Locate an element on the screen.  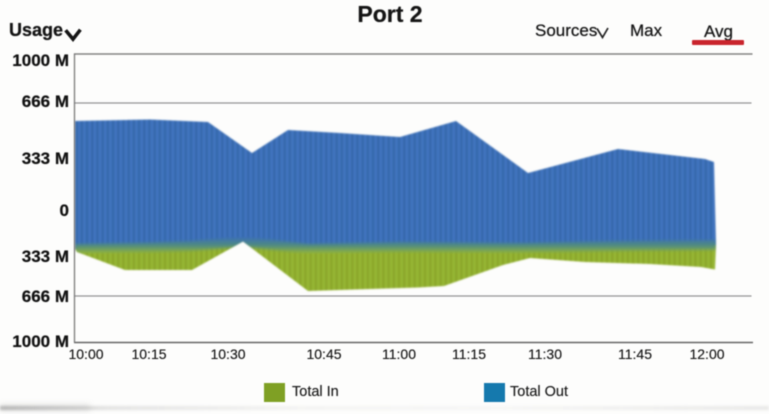
x-axis-tick-label: 10:00 is located at coordinates (86, 354).